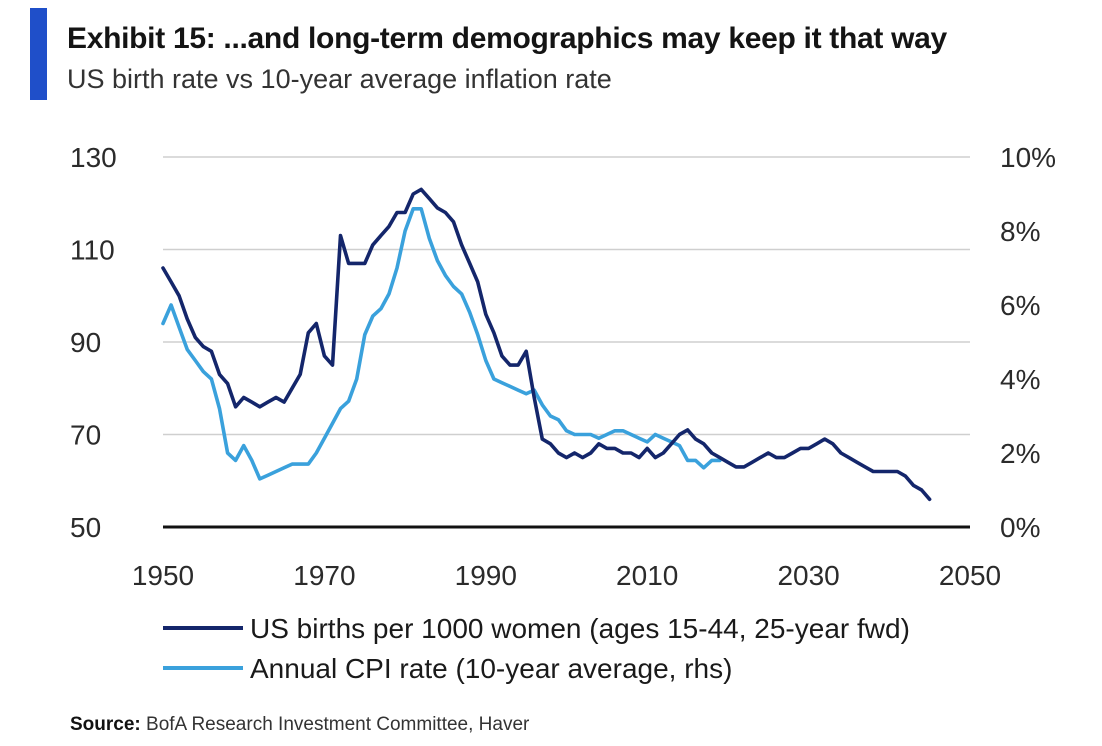 The width and height of the screenshot is (1102, 746). Describe the element at coordinates (647, 575) in the screenshot. I see `x-tick-label: 2010` at that location.